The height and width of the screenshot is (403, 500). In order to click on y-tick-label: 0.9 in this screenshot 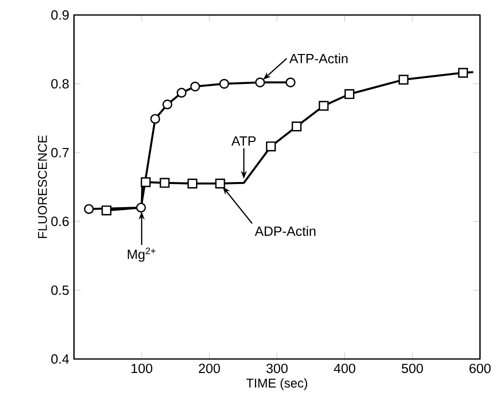, I will do `click(60, 15)`.